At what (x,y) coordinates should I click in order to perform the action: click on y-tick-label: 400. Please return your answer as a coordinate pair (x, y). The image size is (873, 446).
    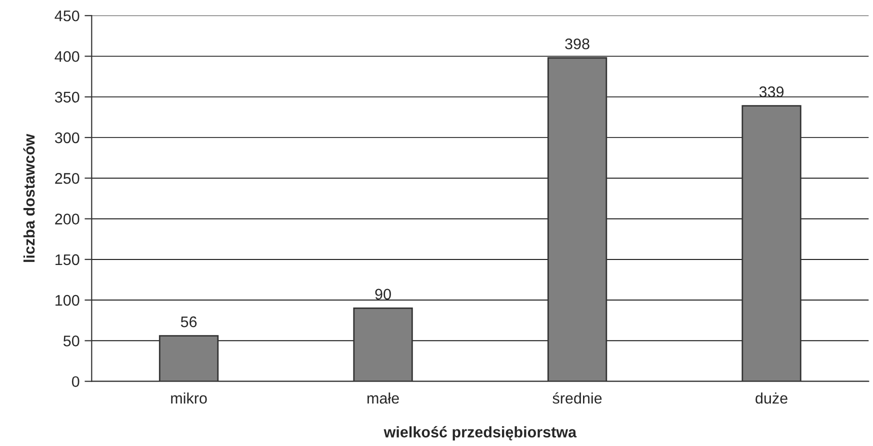
    Looking at the image, I should click on (67, 56).